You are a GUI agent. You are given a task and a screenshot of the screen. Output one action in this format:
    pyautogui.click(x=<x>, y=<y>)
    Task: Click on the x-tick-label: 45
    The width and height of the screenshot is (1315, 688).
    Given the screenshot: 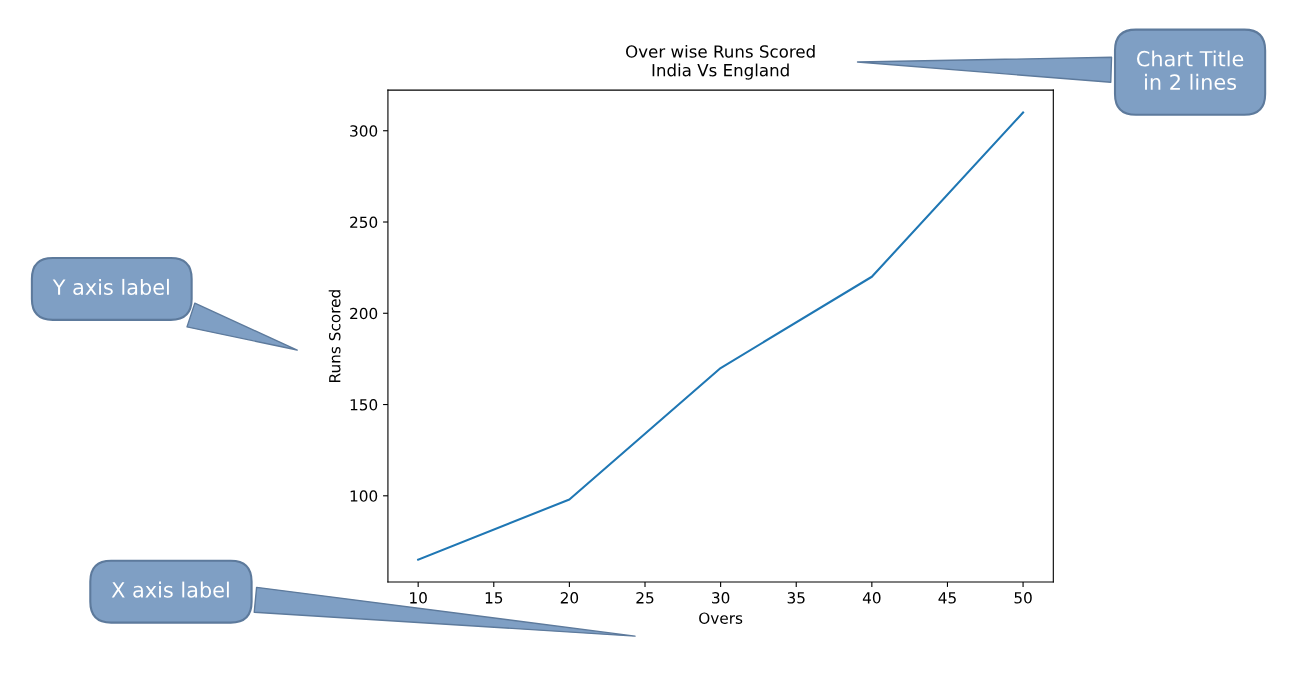 What is the action you would take?
    pyautogui.click(x=947, y=598)
    